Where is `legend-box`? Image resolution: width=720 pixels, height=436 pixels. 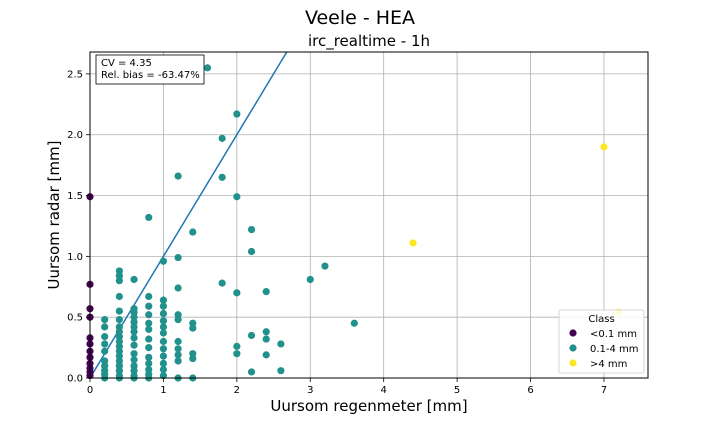
legend-box is located at coordinates (601, 341).